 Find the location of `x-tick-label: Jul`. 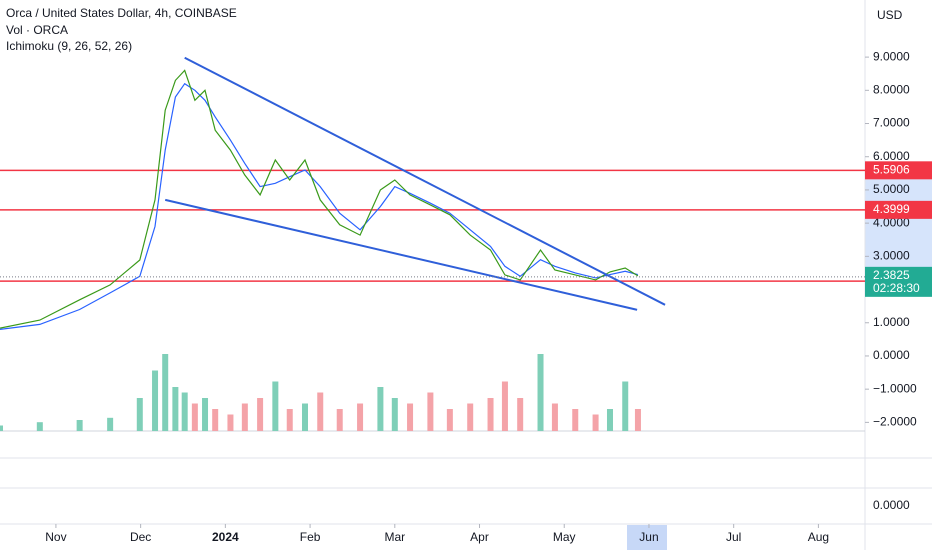

x-tick-label: Jul is located at coordinates (733, 537).